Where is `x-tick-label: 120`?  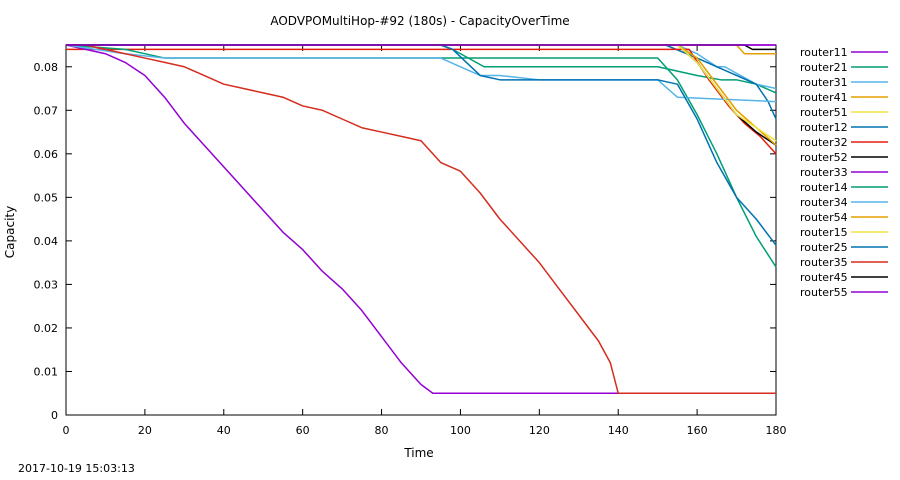
x-tick-label: 120 is located at coordinates (539, 430).